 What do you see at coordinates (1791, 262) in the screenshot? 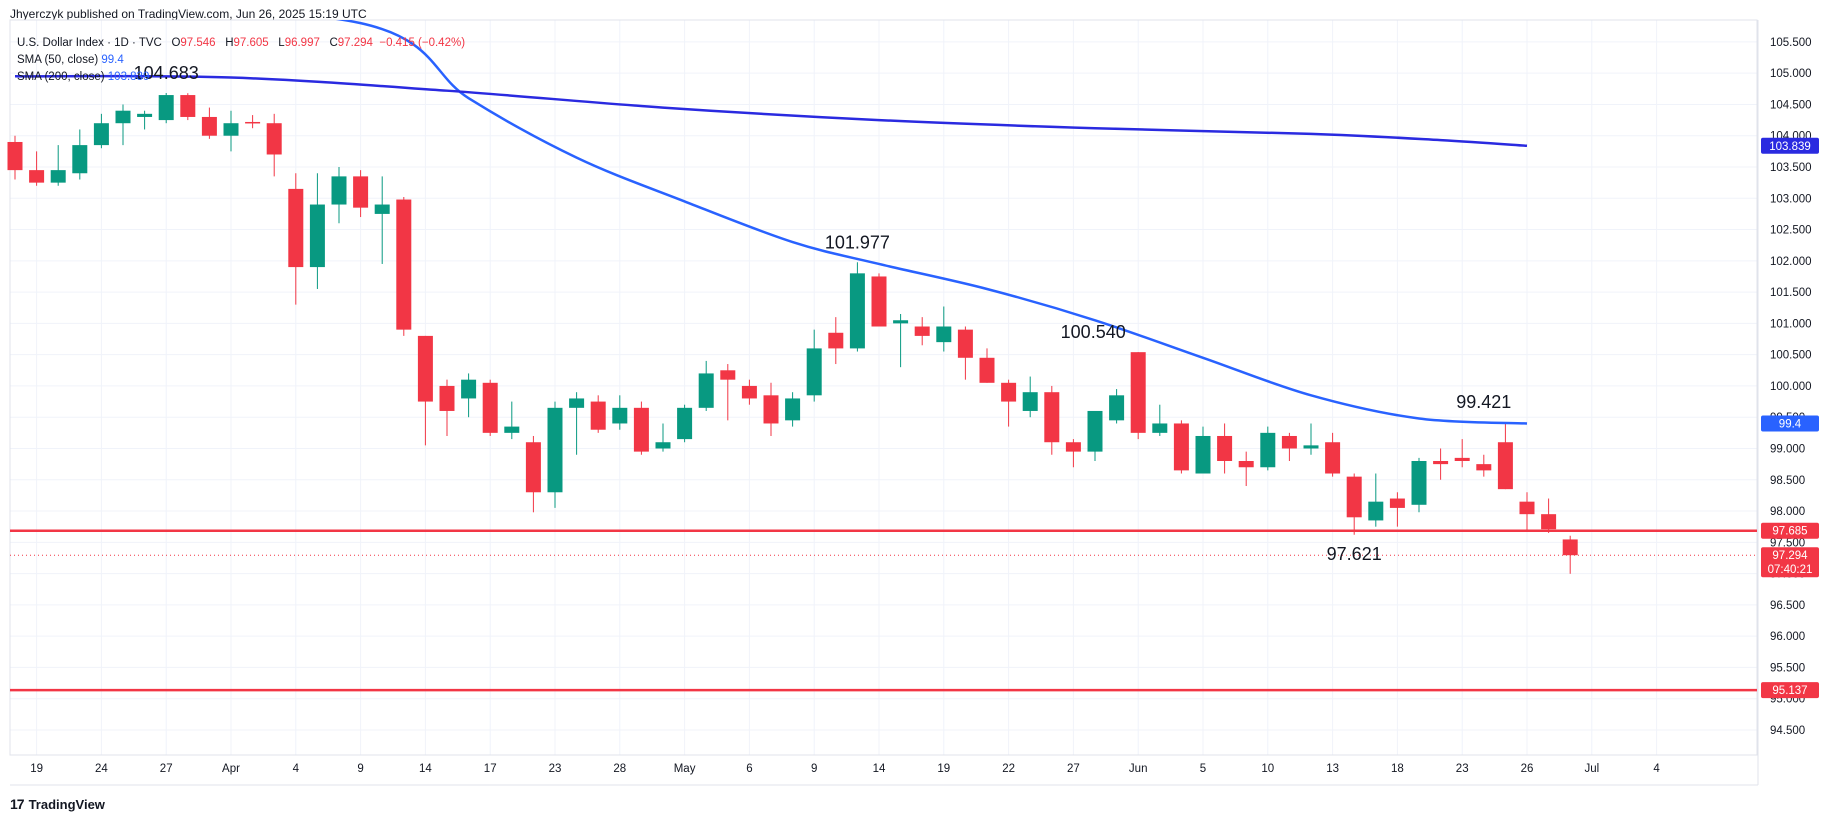
I see `price-tick-label: 102.000` at bounding box center [1791, 262].